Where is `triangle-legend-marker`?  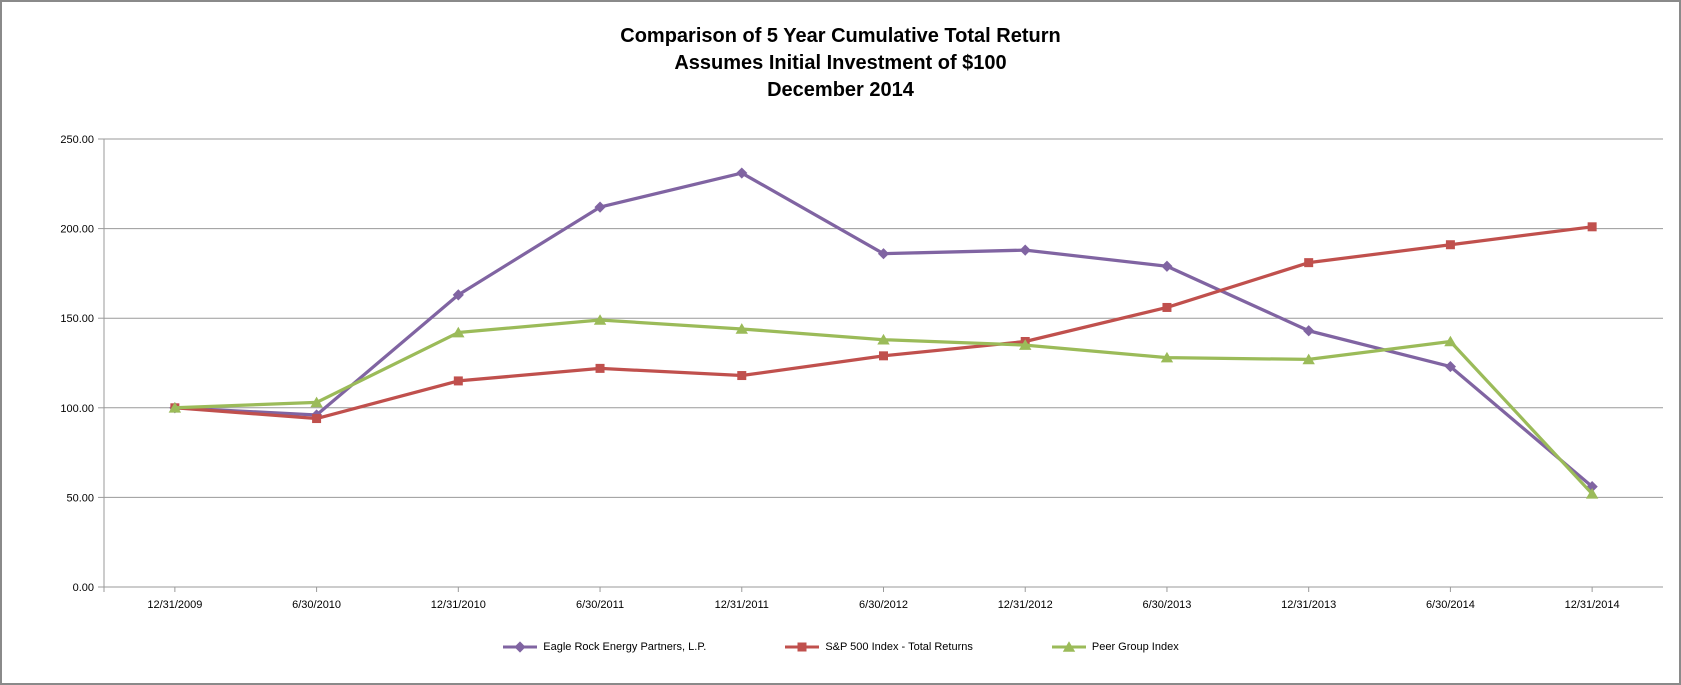
triangle-legend-marker is located at coordinates (1069, 646).